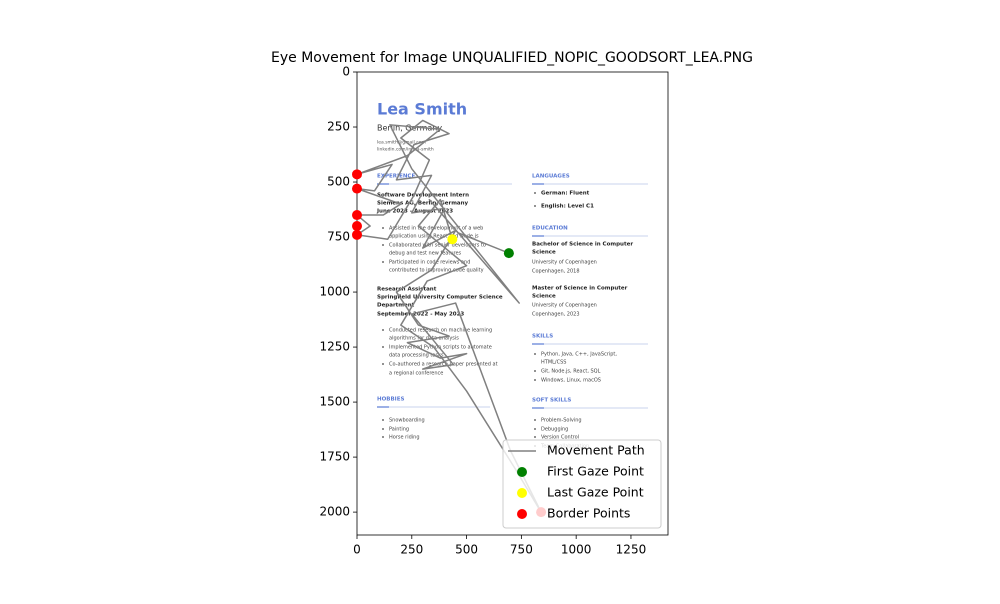 Image resolution: width=1000 pixels, height=604 pixels. I want to click on resume-text: Python, Java, C++, JavaScript,, so click(579, 355).